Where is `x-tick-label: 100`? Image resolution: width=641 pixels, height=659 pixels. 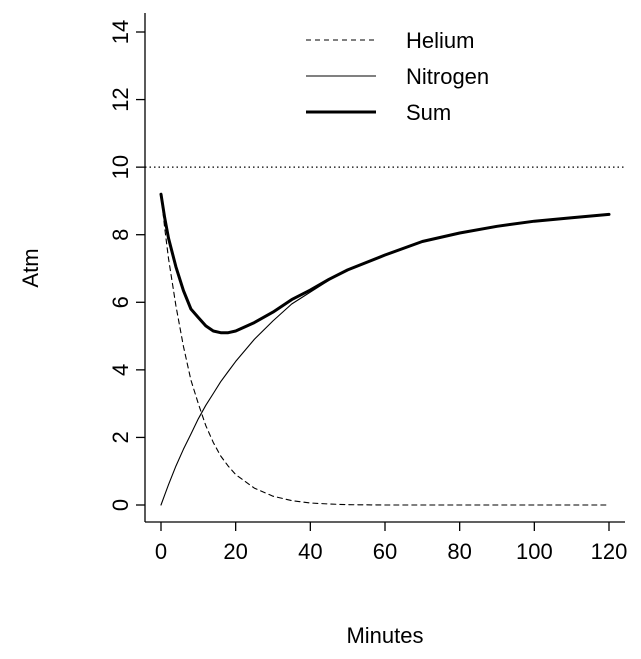 x-tick-label: 100 is located at coordinates (534, 551).